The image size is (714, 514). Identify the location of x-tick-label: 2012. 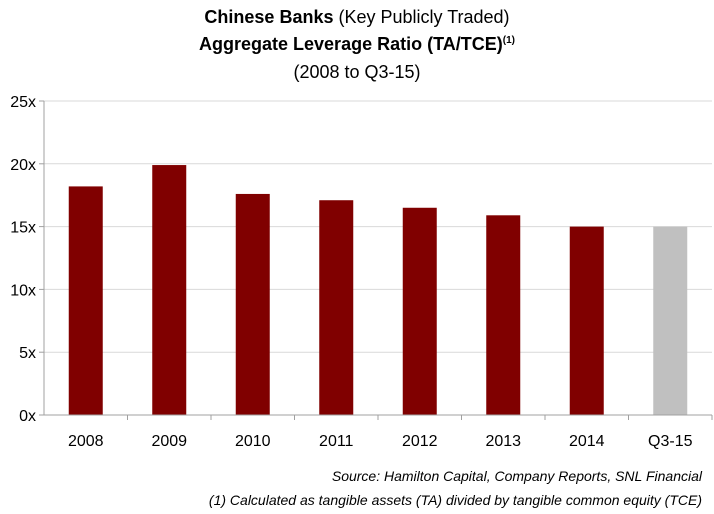
(420, 441).